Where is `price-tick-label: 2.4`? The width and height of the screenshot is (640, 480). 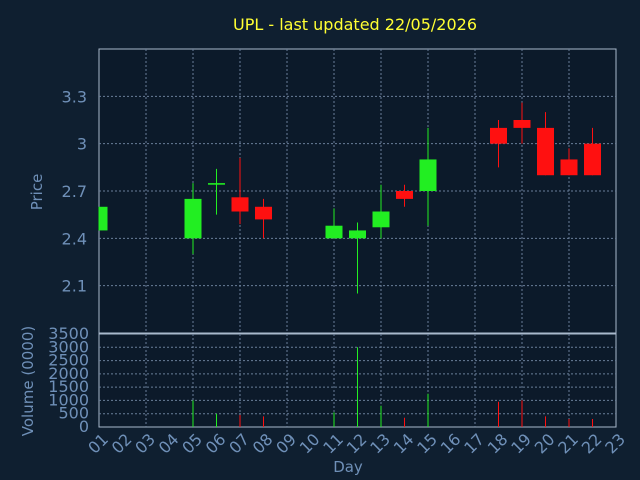
price-tick-label: 2.4 is located at coordinates (74, 238).